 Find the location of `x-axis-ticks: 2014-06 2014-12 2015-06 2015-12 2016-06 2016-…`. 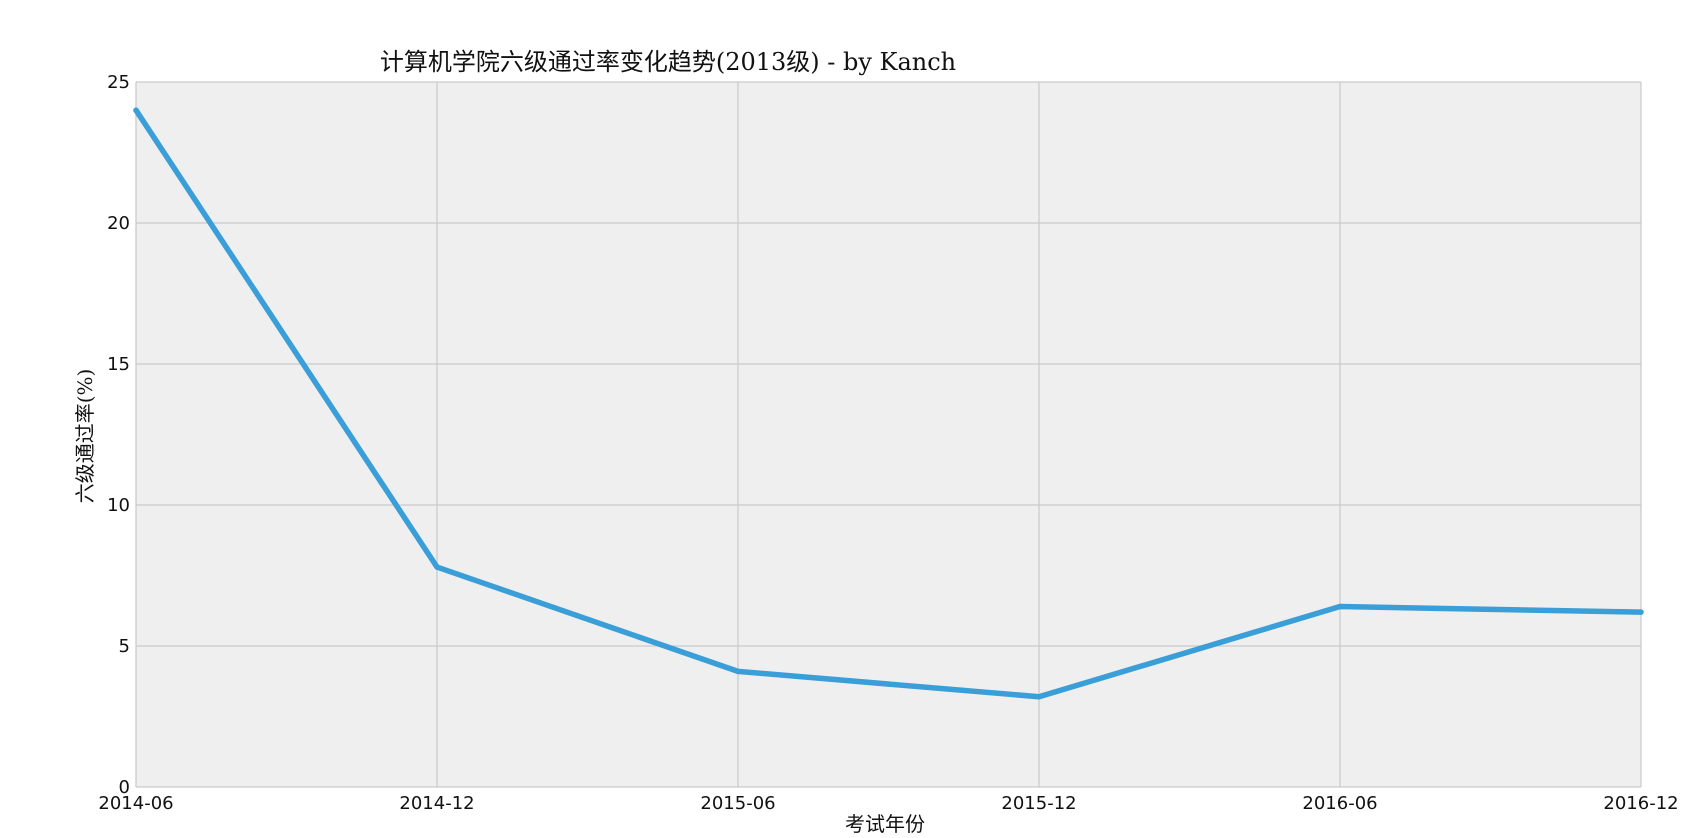

x-axis-ticks: 2014-06 2014-12 2015-06 2015-12 2016-06 2016-… is located at coordinates (888, 803).